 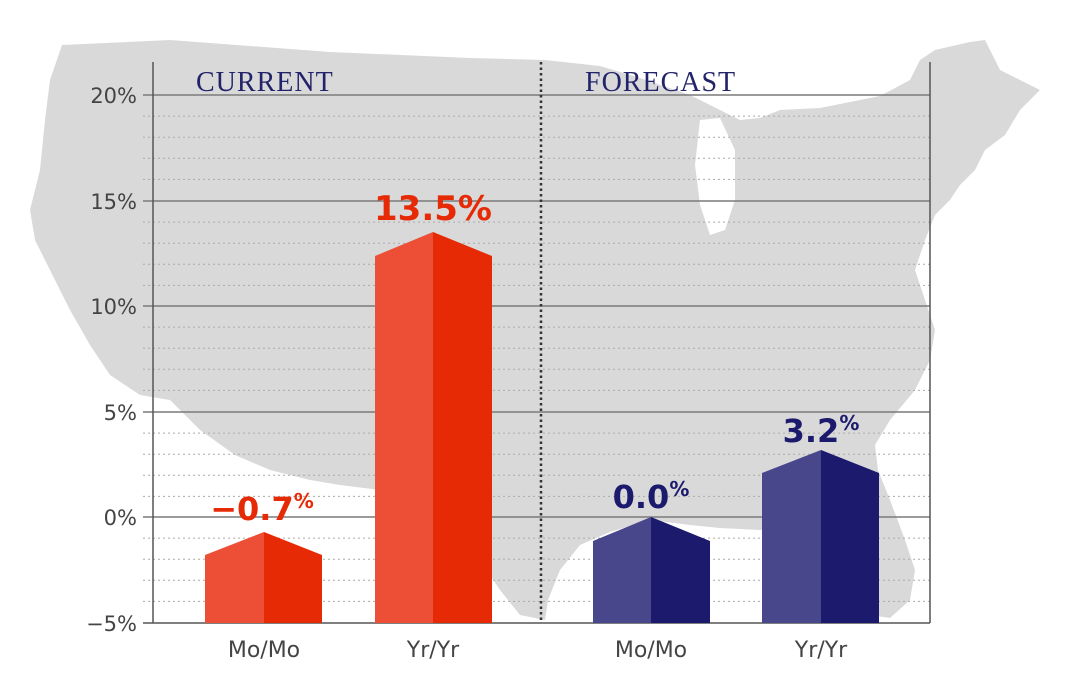 I want to click on y-tick-label: 20%, so click(x=113, y=96).